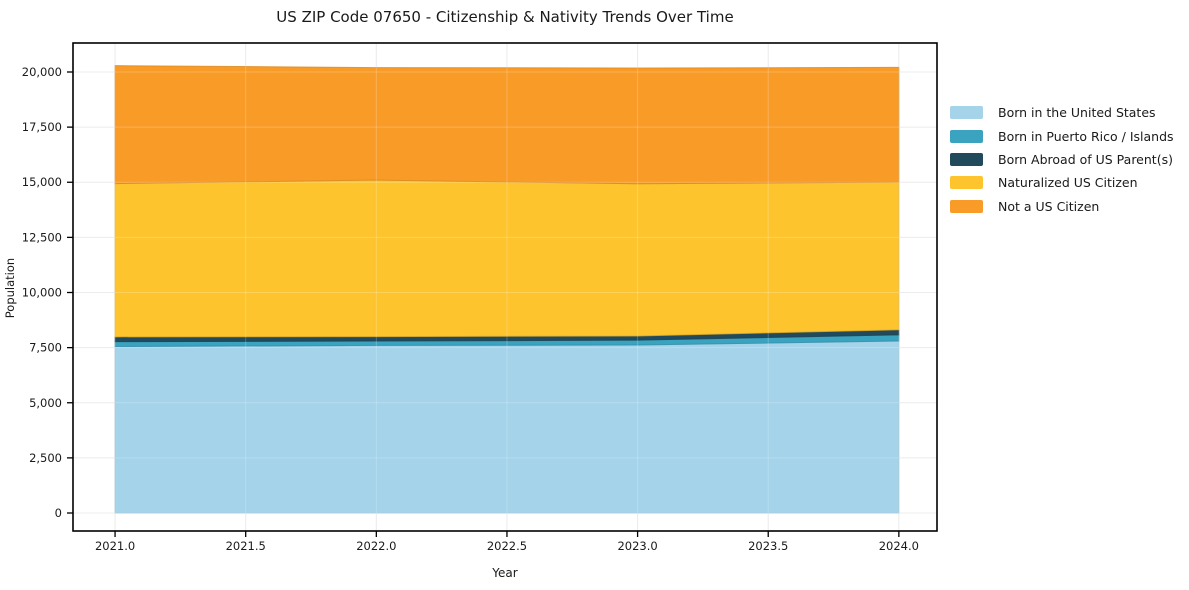 Image resolution: width=1189 pixels, height=590 pixels. What do you see at coordinates (505, 573) in the screenshot?
I see `x-axis-label: Year` at bounding box center [505, 573].